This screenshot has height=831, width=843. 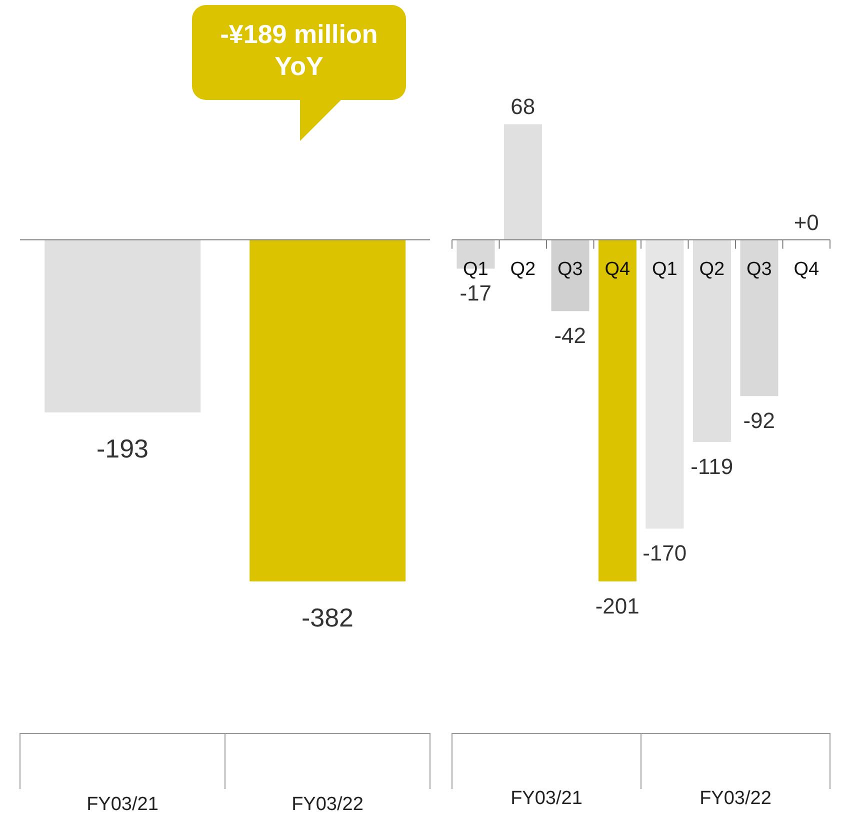 What do you see at coordinates (327, 617) in the screenshot?
I see `data-label: -382` at bounding box center [327, 617].